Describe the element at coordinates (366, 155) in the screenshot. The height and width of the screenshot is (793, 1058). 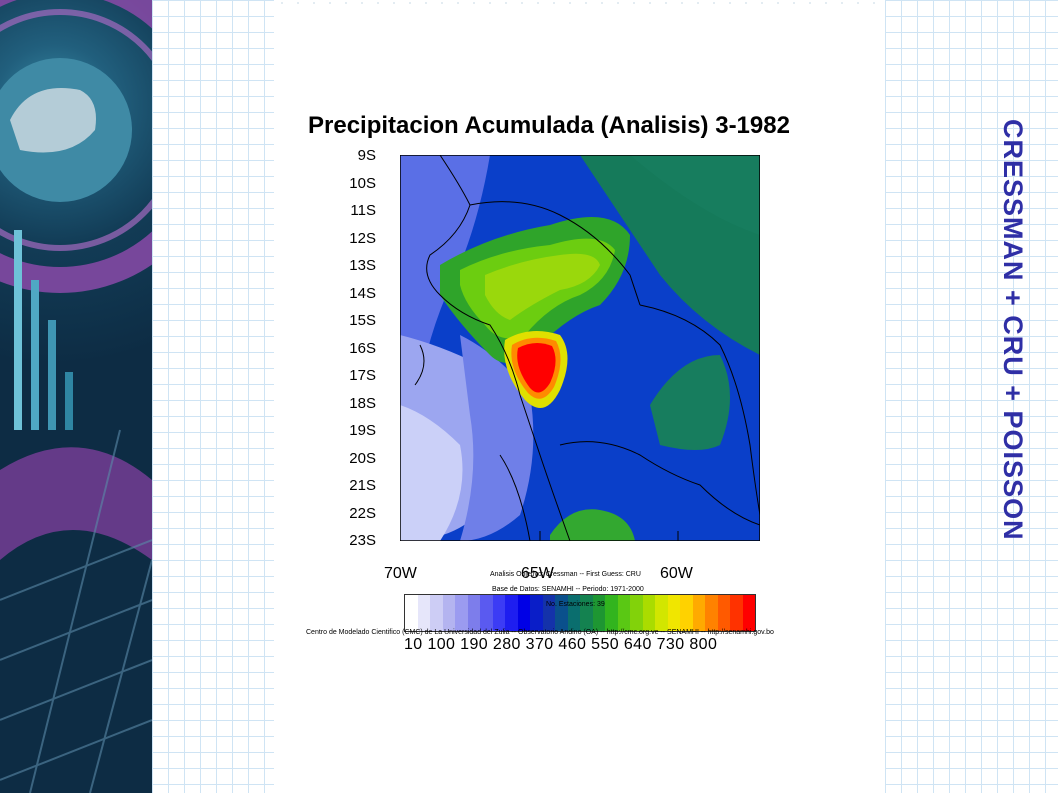
I see `lat-label: 9S` at that location.